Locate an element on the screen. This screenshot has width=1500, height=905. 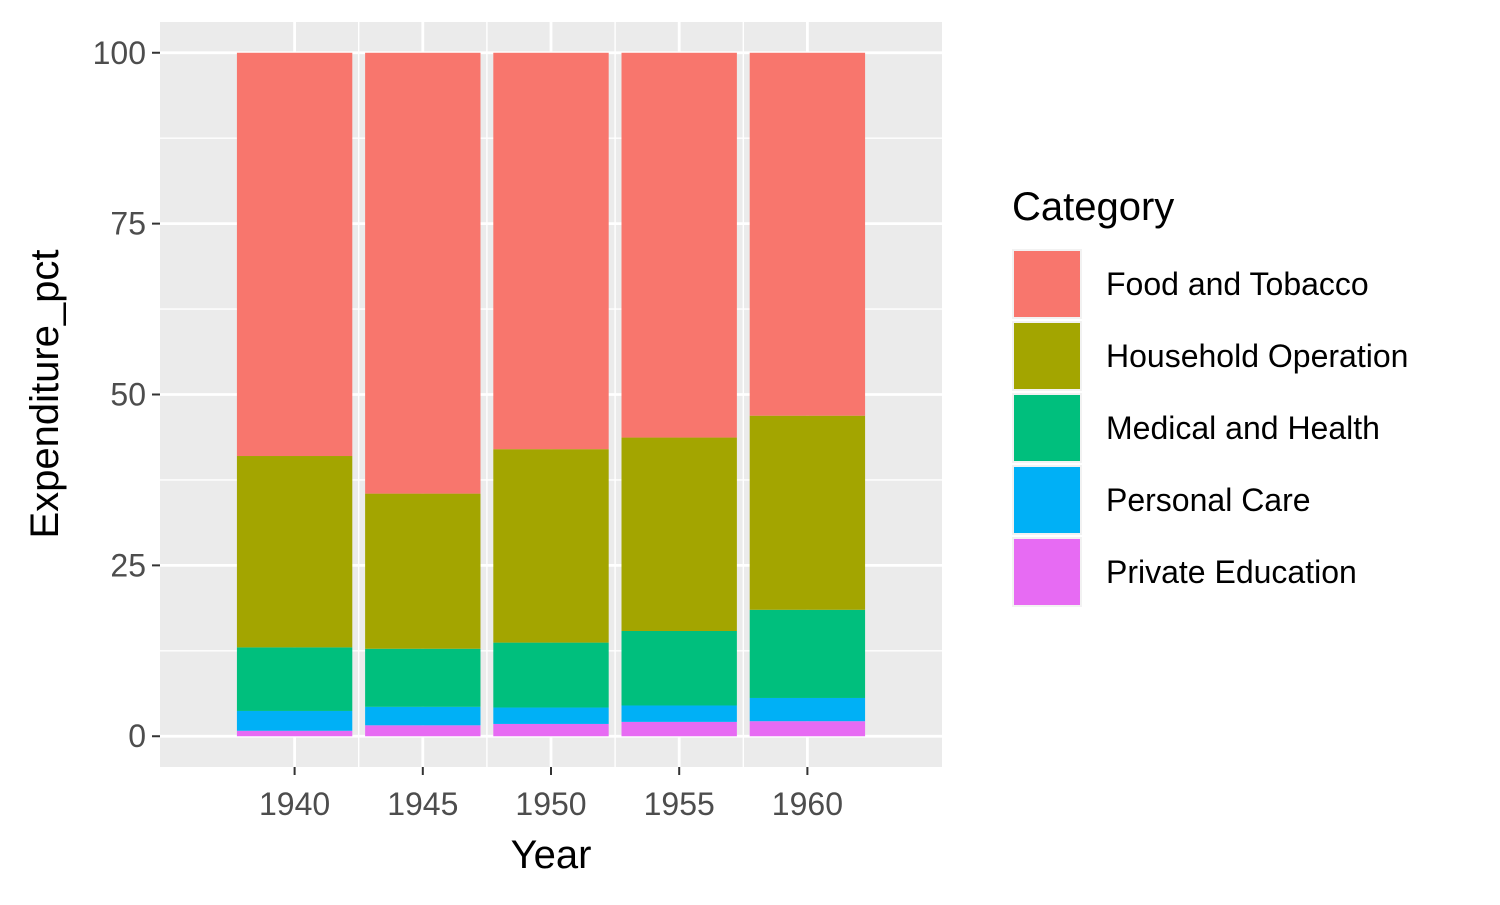
bar-segment-household-operation-1940 is located at coordinates (294, 552).